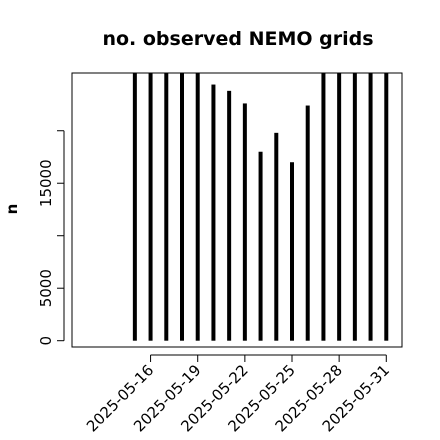 The image size is (440, 440). What do you see at coordinates (46, 288) in the screenshot?
I see `y-tick-label-5000: 5000` at bounding box center [46, 288].